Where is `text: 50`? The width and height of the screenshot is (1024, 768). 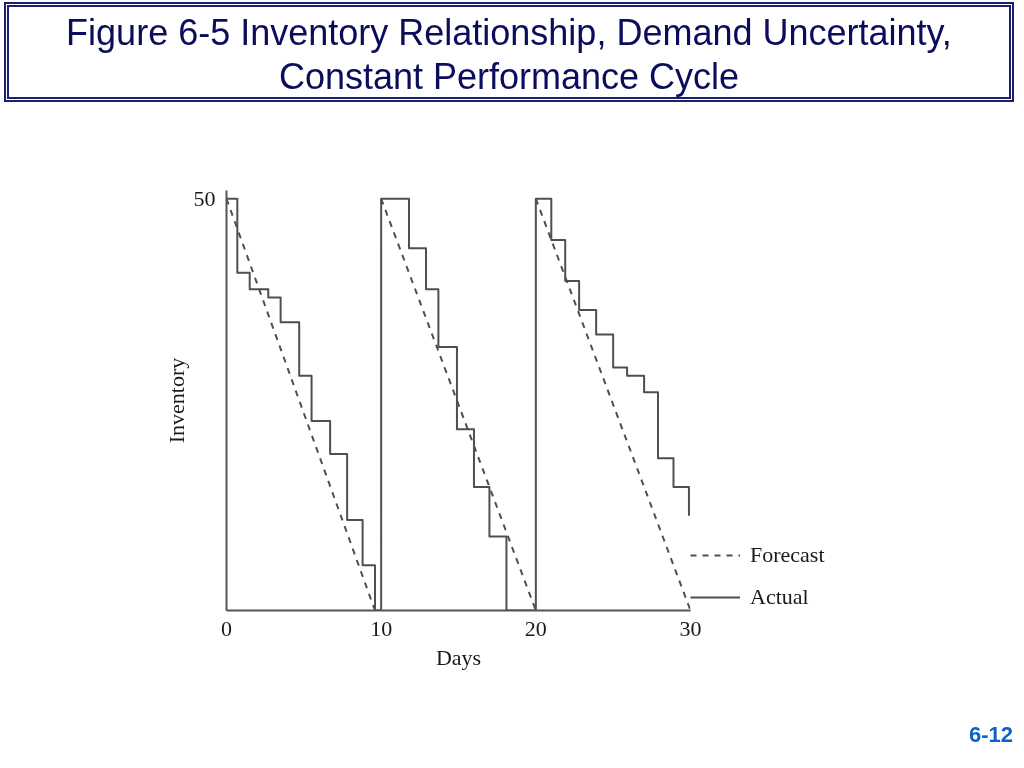
text: 50 is located at coordinates (204, 198).